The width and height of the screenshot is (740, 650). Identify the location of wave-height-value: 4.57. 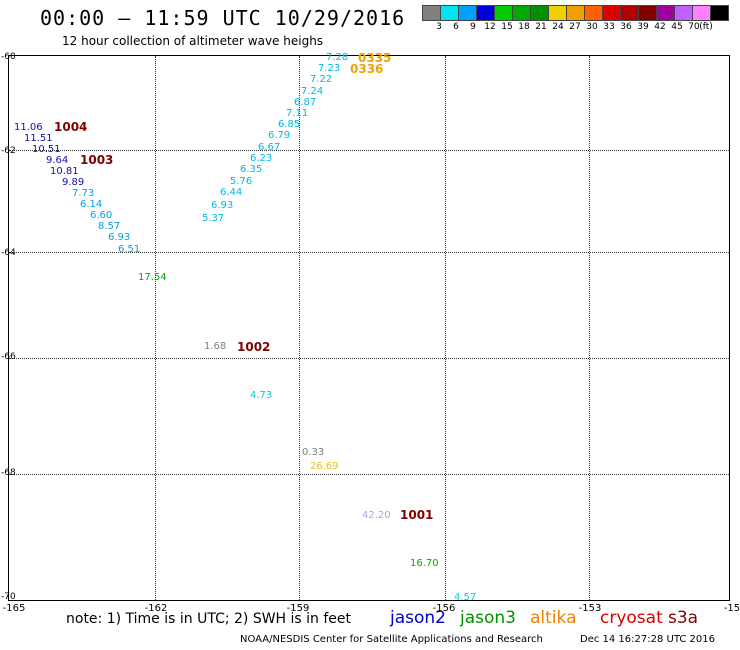
(465, 597).